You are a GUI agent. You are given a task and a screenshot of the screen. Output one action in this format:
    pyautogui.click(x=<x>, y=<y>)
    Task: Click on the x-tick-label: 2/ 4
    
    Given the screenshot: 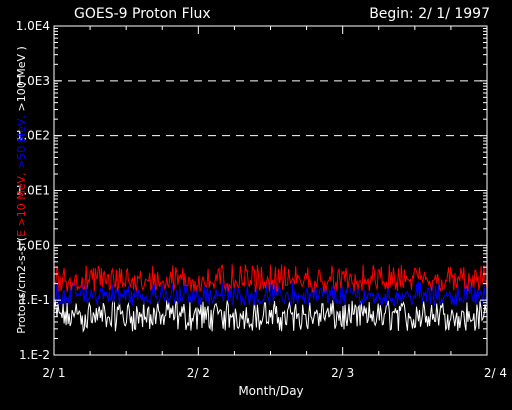 What is the action you would take?
    pyautogui.click(x=495, y=373)
    